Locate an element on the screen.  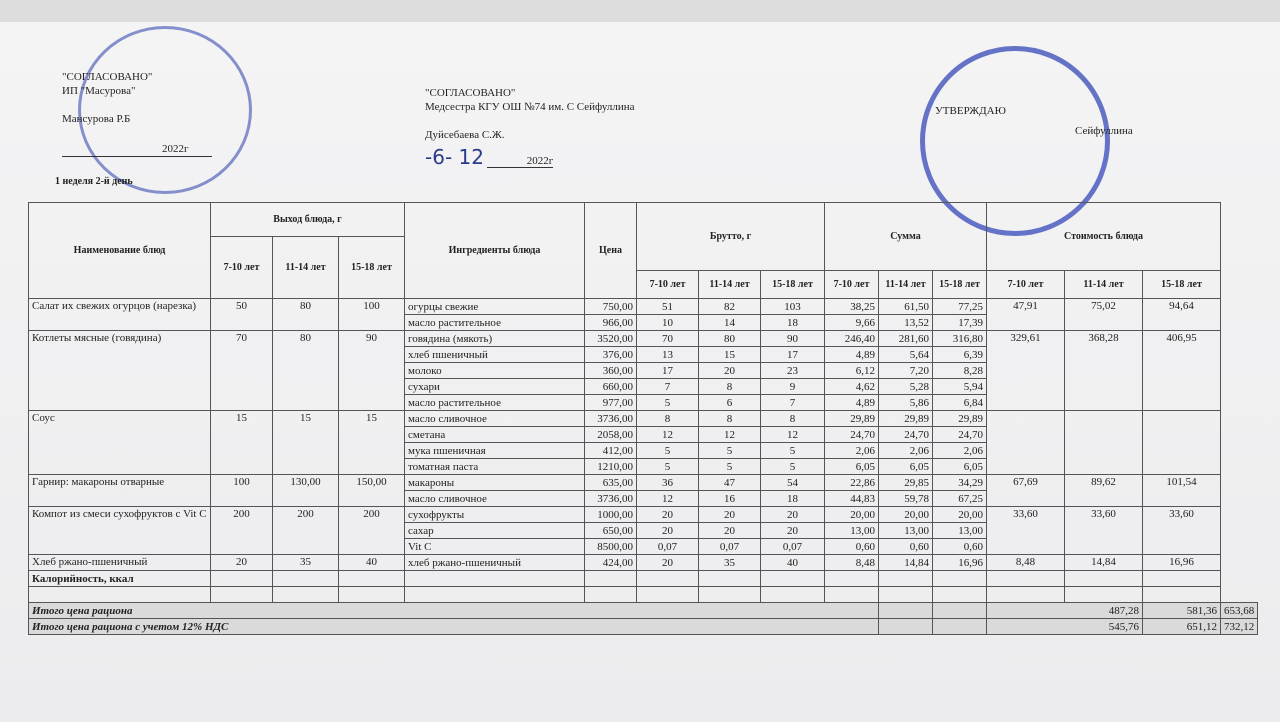
dish-name: Гарнир: макароны отварные is located at coordinates (119, 490).